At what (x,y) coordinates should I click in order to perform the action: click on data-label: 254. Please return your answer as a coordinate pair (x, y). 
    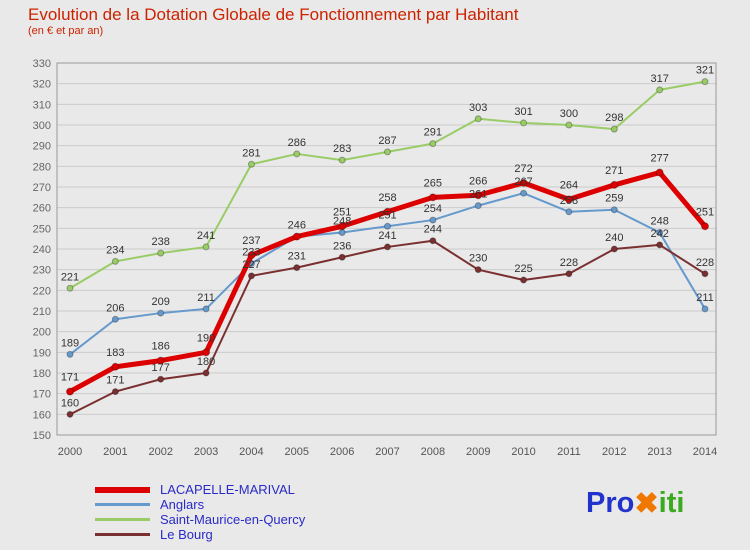
    Looking at the image, I should click on (433, 209).